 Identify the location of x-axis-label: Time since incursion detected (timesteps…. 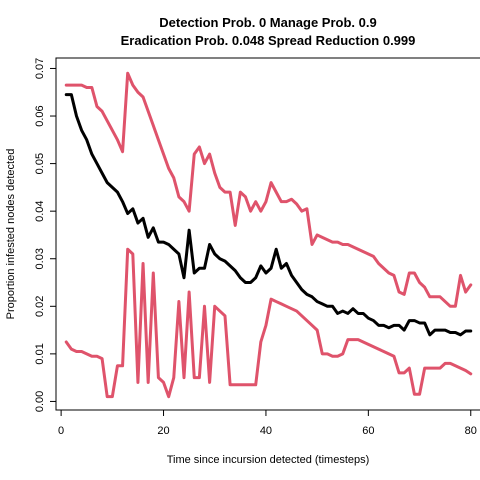
(268, 460).